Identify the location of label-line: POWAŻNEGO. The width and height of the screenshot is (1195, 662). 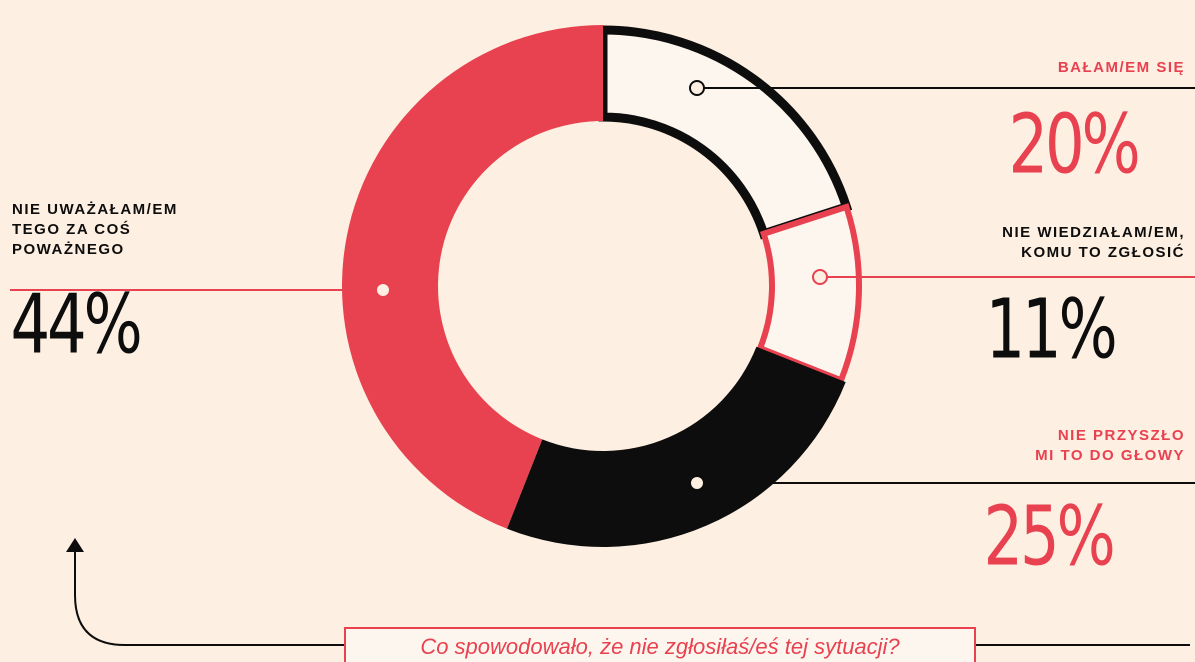
(68, 249).